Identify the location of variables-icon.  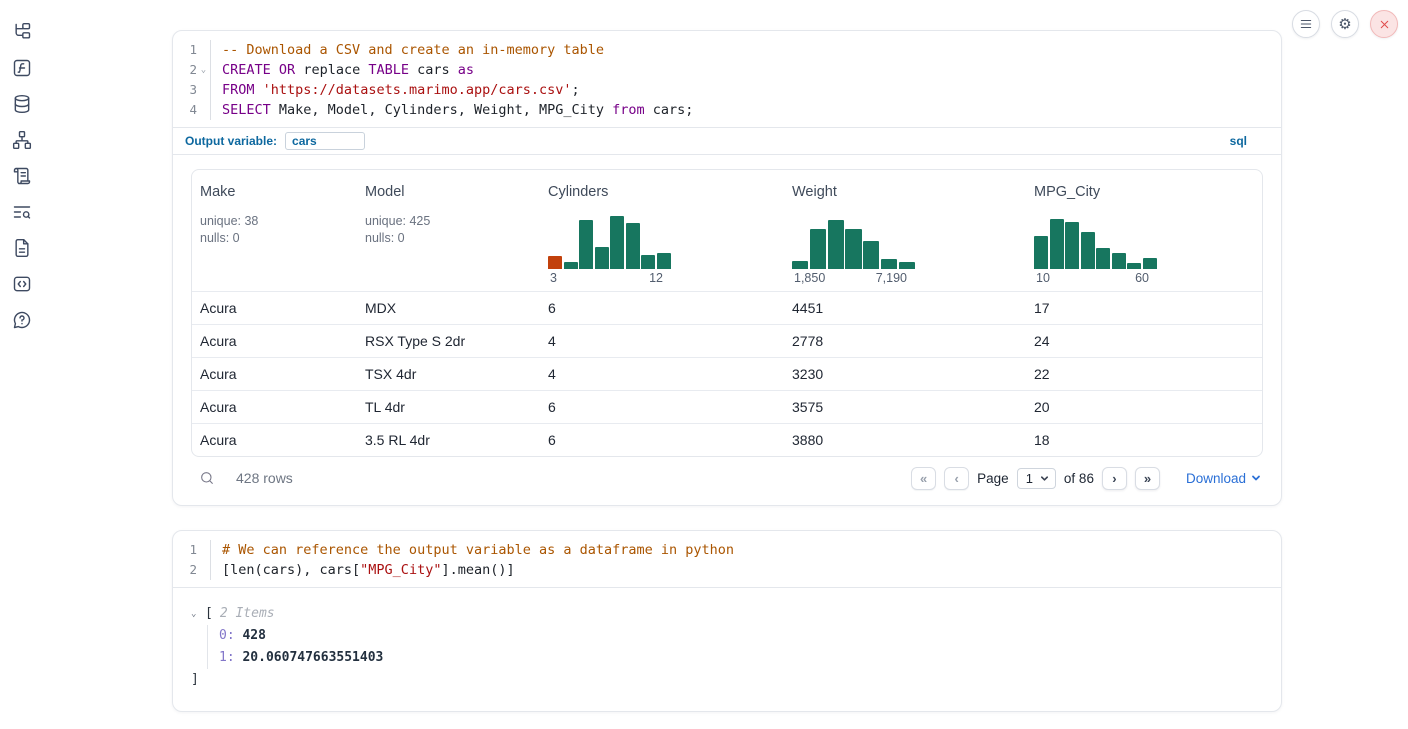
(22, 68).